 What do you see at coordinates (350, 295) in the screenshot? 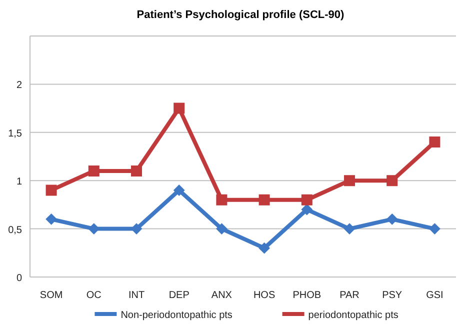
I see `x-tick-label: PAR` at bounding box center [350, 295].